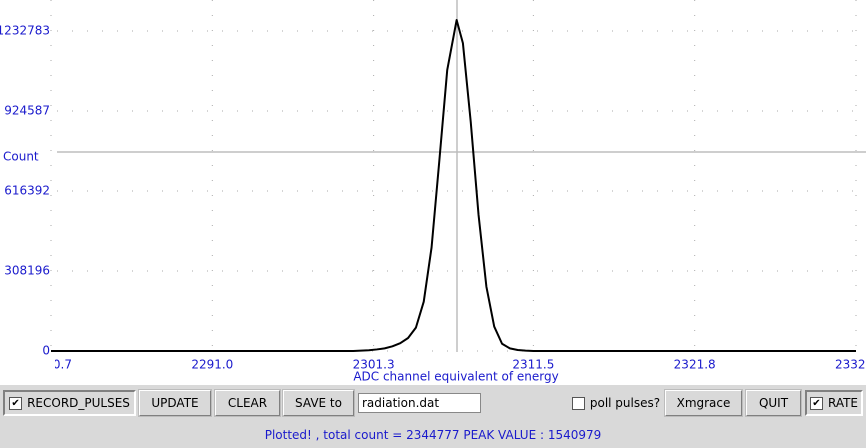  What do you see at coordinates (625, 403) in the screenshot?
I see `checkbox-label: poll pulses?` at bounding box center [625, 403].